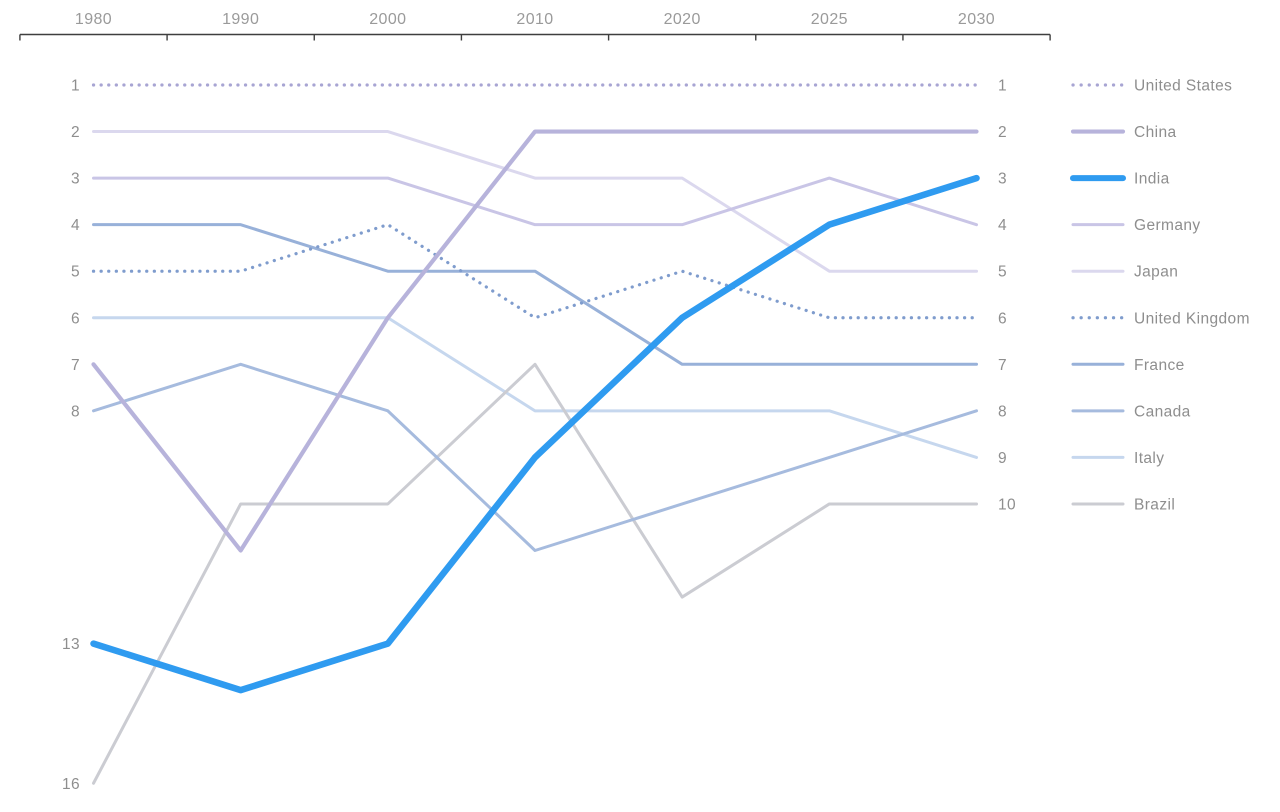 Image resolution: width=1280 pixels, height=812 pixels. What do you see at coordinates (1123, 132) in the screenshot?
I see `legend-item-china: China` at bounding box center [1123, 132].